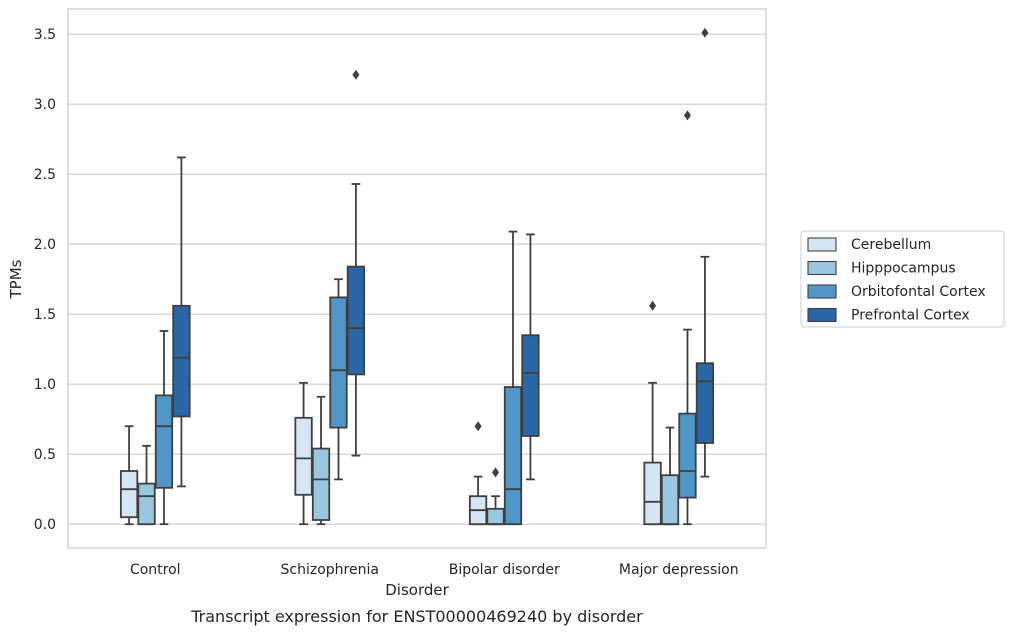  Describe the element at coordinates (45, 455) in the screenshot. I see `y-tick-label: 0.5` at that location.